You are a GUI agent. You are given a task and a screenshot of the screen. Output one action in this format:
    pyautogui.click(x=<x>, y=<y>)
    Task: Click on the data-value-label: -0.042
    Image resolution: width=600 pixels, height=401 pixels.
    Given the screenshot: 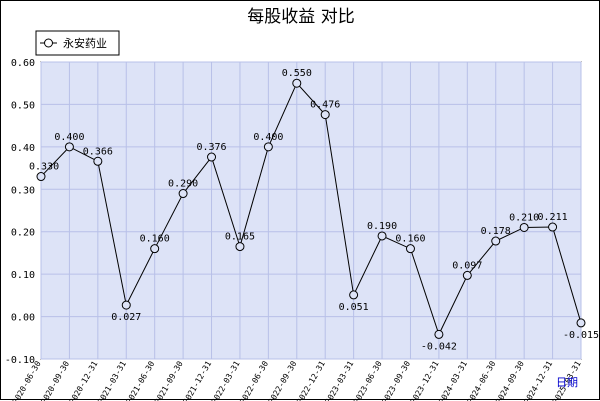 What is the action you would take?
    pyautogui.click(x=439, y=346)
    